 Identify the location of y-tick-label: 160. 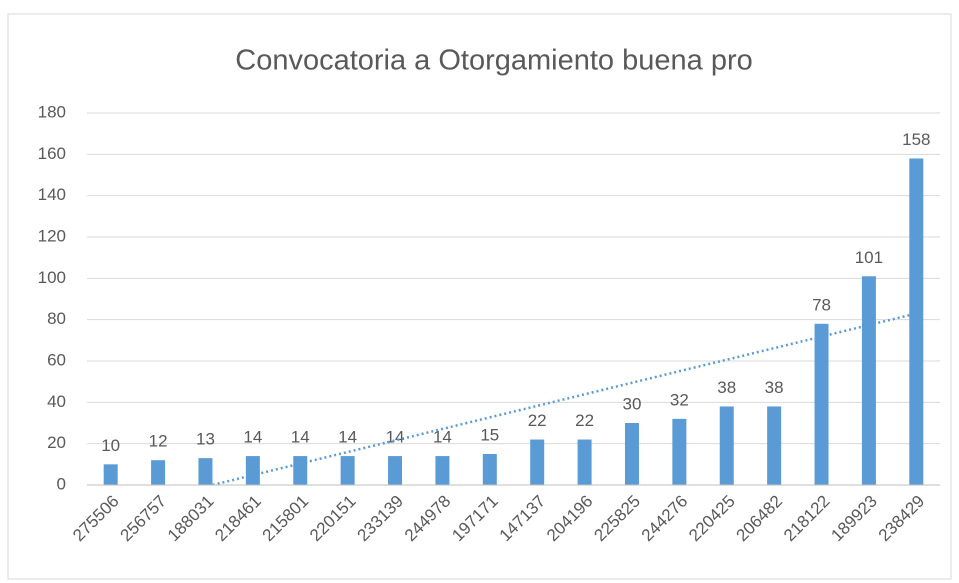
(52, 153).